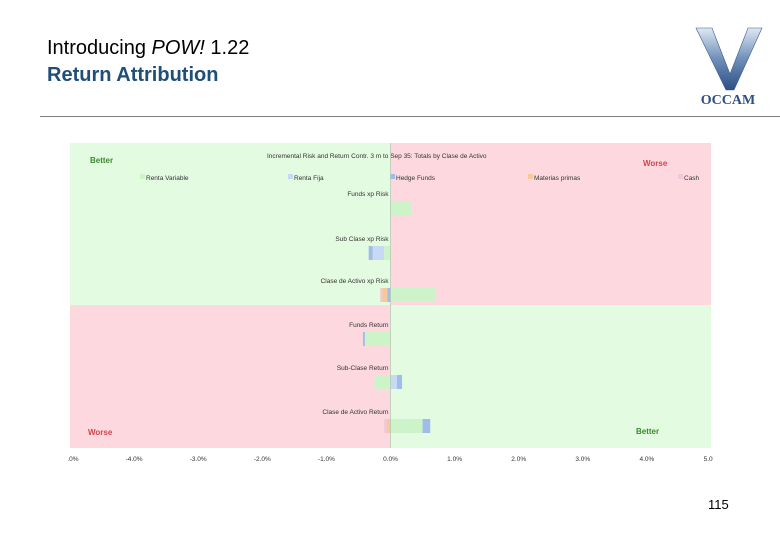 The width and height of the screenshot is (780, 540). Describe the element at coordinates (416, 178) in the screenshot. I see `legend-item-2: Hedge Funds` at that location.